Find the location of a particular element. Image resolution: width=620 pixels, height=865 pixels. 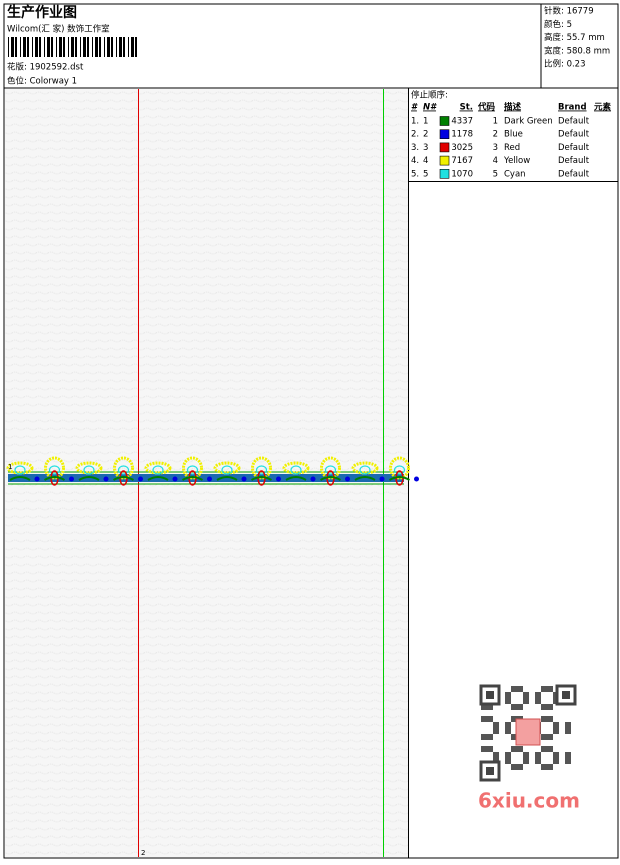

row-number: 5. is located at coordinates (415, 174).